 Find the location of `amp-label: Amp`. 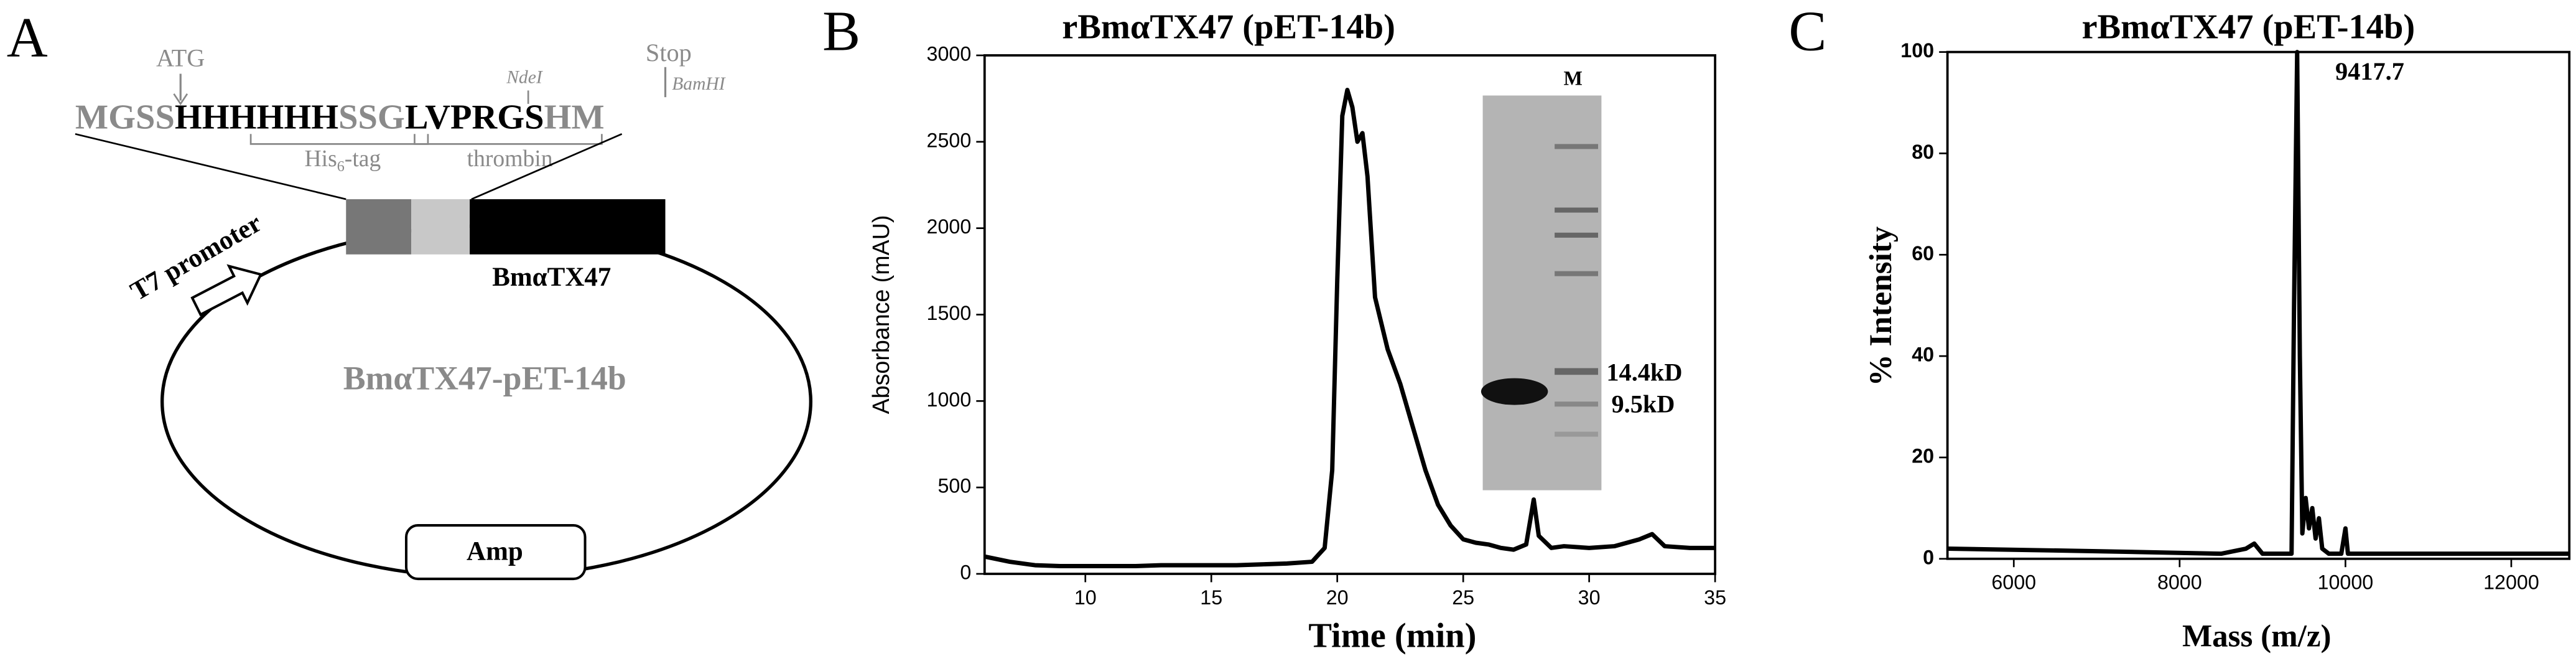

amp-label: Amp is located at coordinates (495, 551).